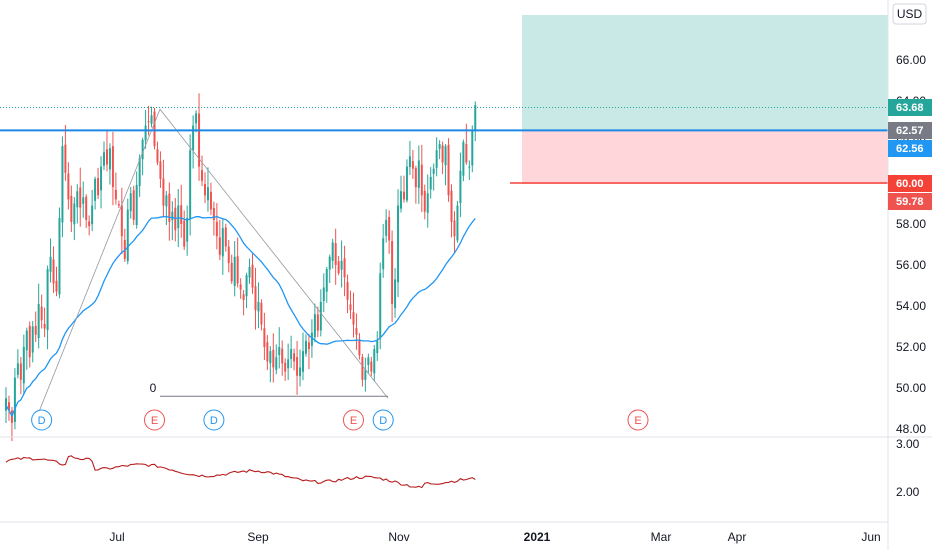  Describe the element at coordinates (910, 184) in the screenshot. I see `price-tag-label: 60.00` at that location.